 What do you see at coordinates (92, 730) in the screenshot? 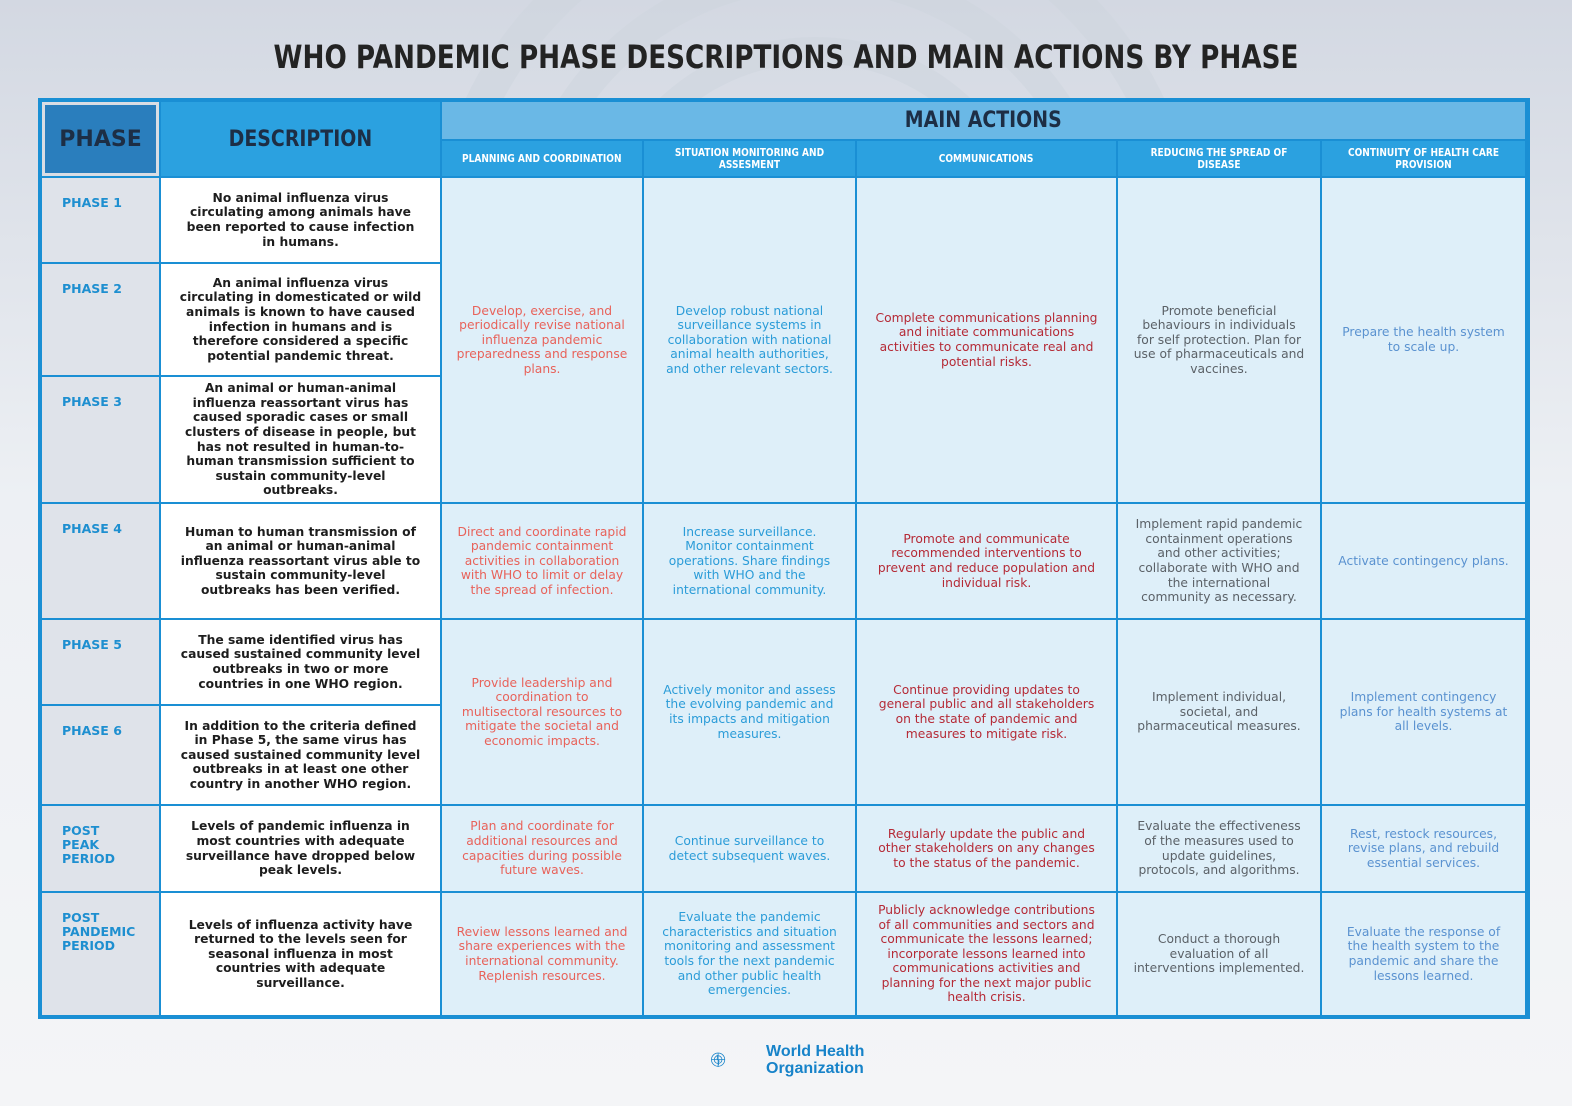
I see `phase-label: PHASE 6` at bounding box center [92, 730].